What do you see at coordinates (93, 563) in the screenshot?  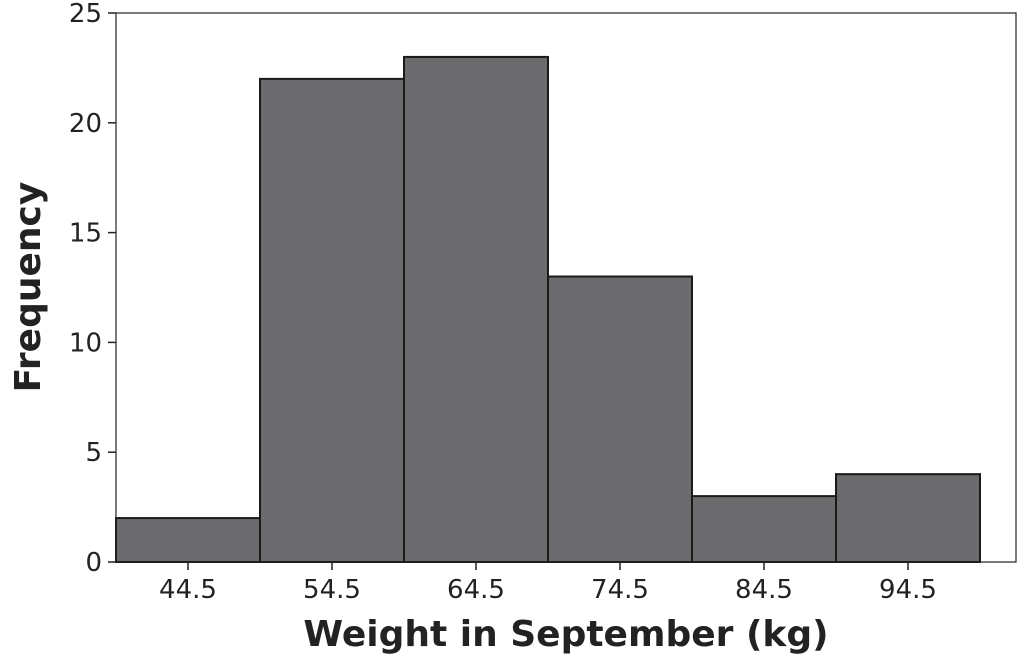 I see `y-tick-label-0: 0` at bounding box center [93, 563].